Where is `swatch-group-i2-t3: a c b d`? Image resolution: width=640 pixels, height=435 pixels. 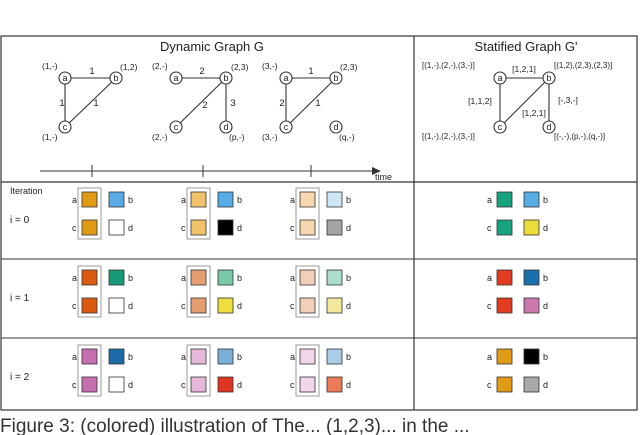 swatch-group-i2-t3: a c b d is located at coordinates (320, 370).